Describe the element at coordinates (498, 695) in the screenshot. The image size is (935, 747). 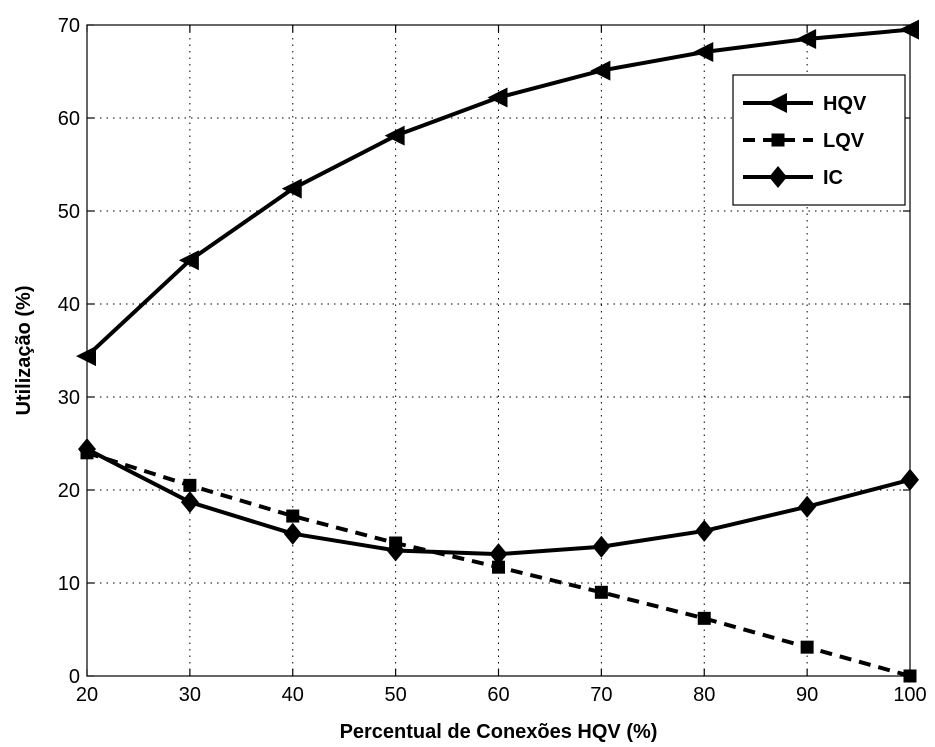
I see `x-tick-label: 60` at that location.